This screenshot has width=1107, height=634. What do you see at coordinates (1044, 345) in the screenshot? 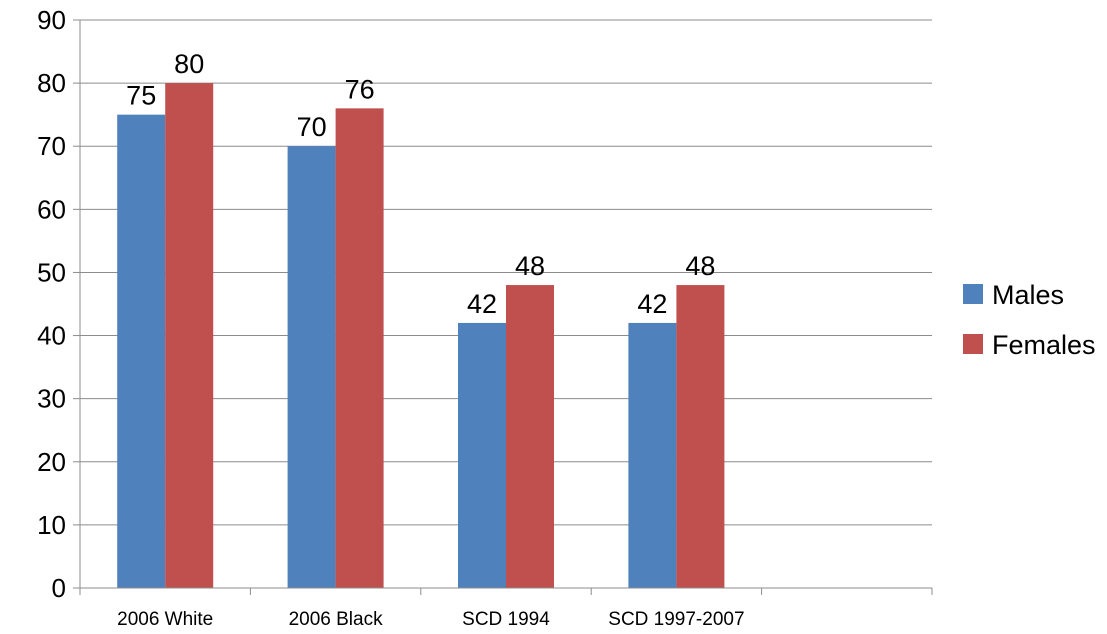
I see `legend-label-females: Females` at bounding box center [1044, 345].